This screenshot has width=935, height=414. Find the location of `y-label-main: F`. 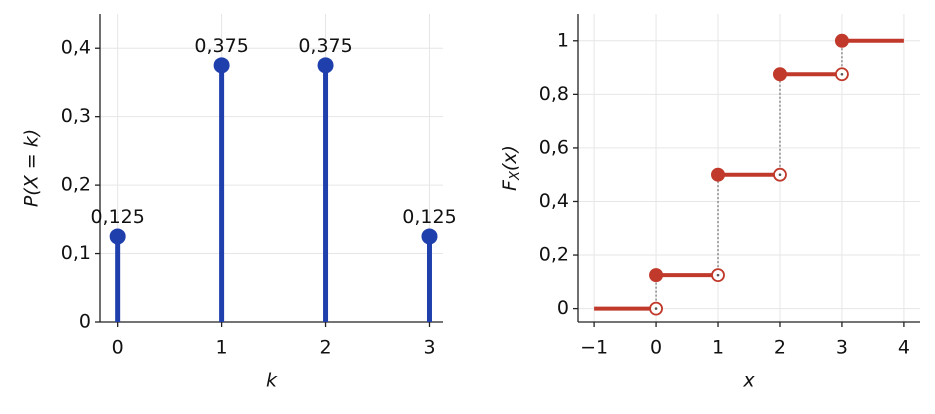

y-label-main: F is located at coordinates (510, 185).